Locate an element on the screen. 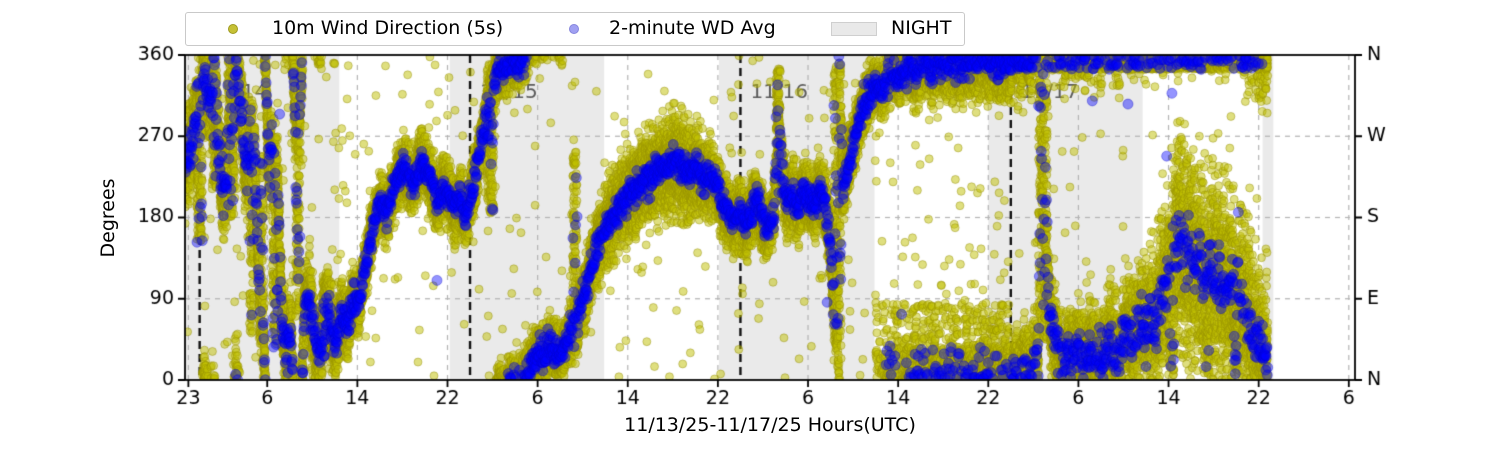 This screenshot has width=1500, height=450. blue-dot-icon is located at coordinates (574, 29).